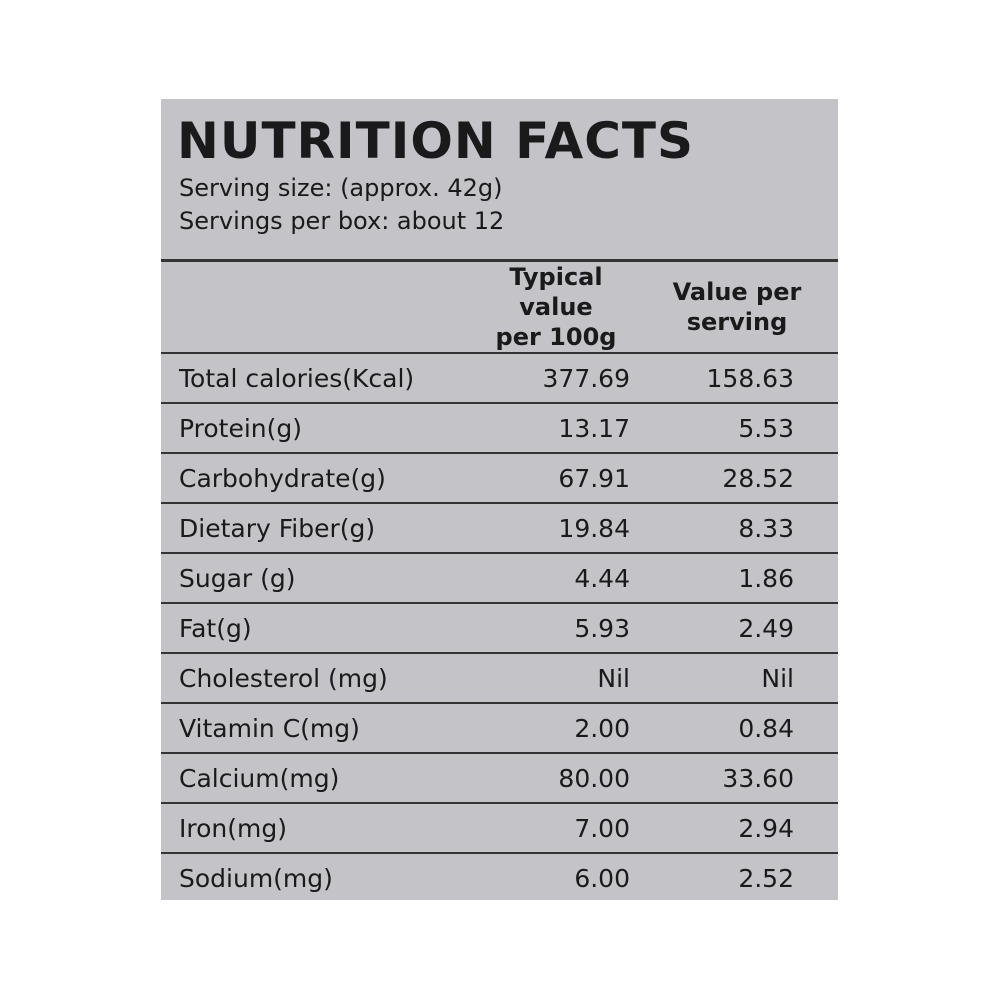  What do you see at coordinates (342, 221) in the screenshot?
I see `servings-per-box: Servings per box: about 12` at bounding box center [342, 221].